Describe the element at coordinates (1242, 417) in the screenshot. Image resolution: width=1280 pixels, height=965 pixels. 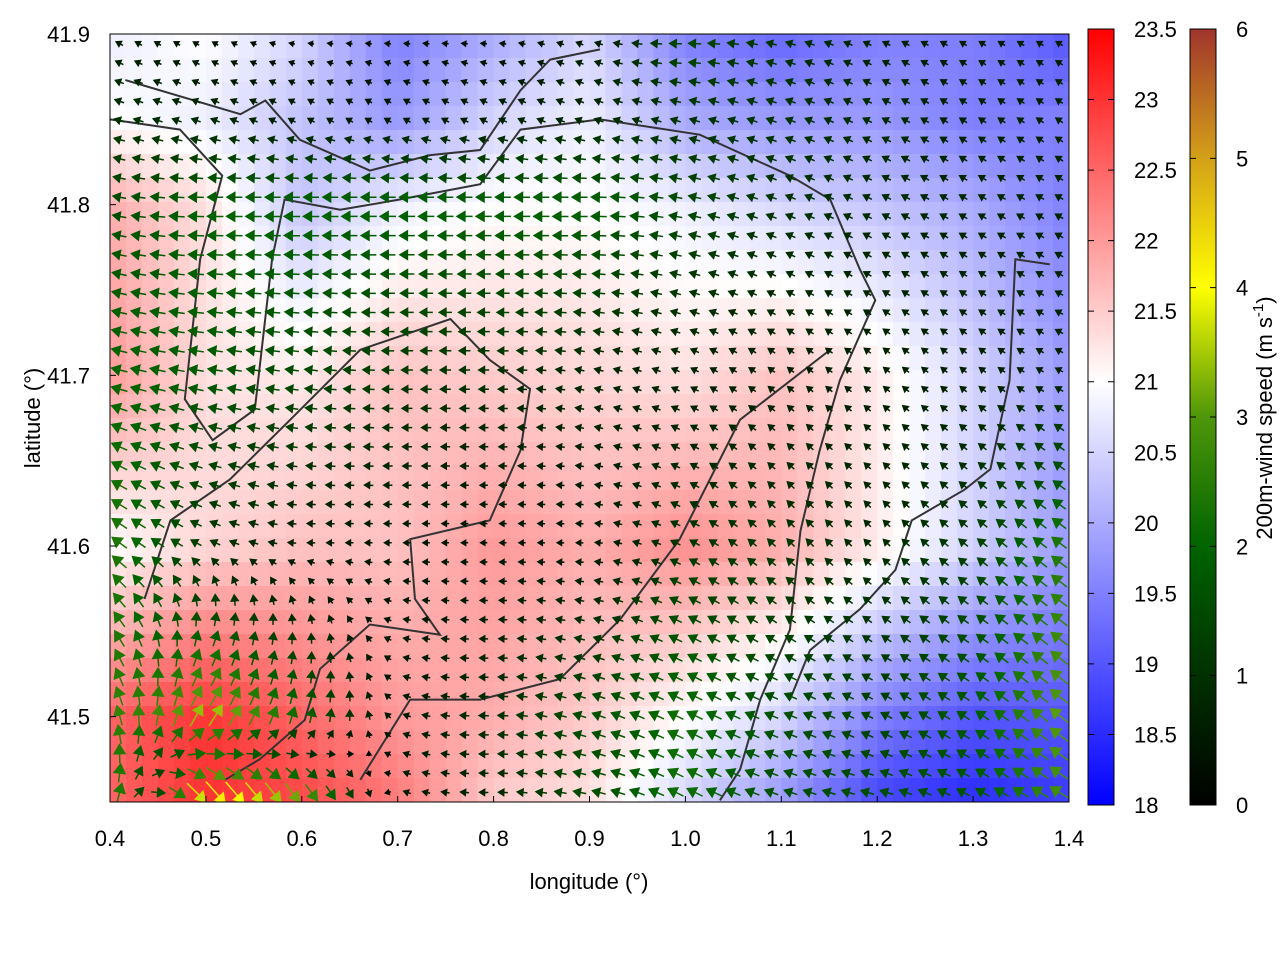
I see `wind-speed-tick-label: 3` at that location.